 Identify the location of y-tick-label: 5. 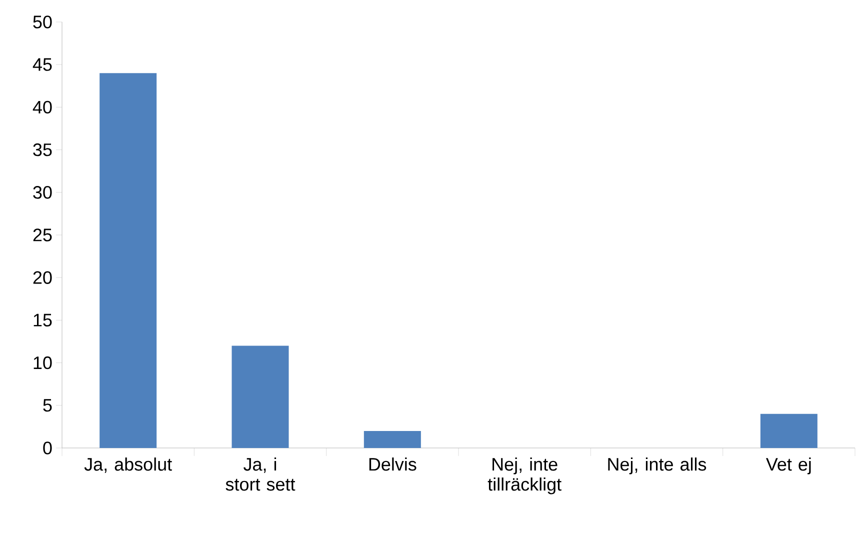
(47, 405).